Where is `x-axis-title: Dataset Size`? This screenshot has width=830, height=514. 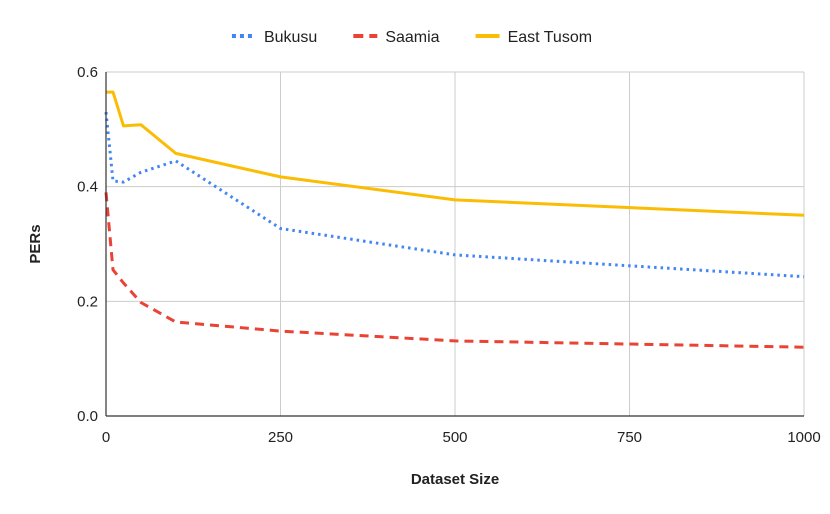 x-axis-title: Dataset Size is located at coordinates (455, 479).